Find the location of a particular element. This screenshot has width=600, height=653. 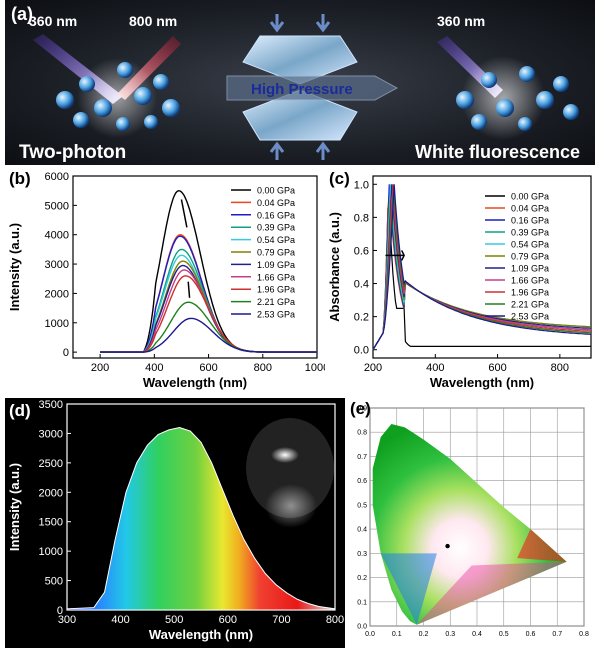

high-pressure-text: High Pressure is located at coordinates (302, 89).